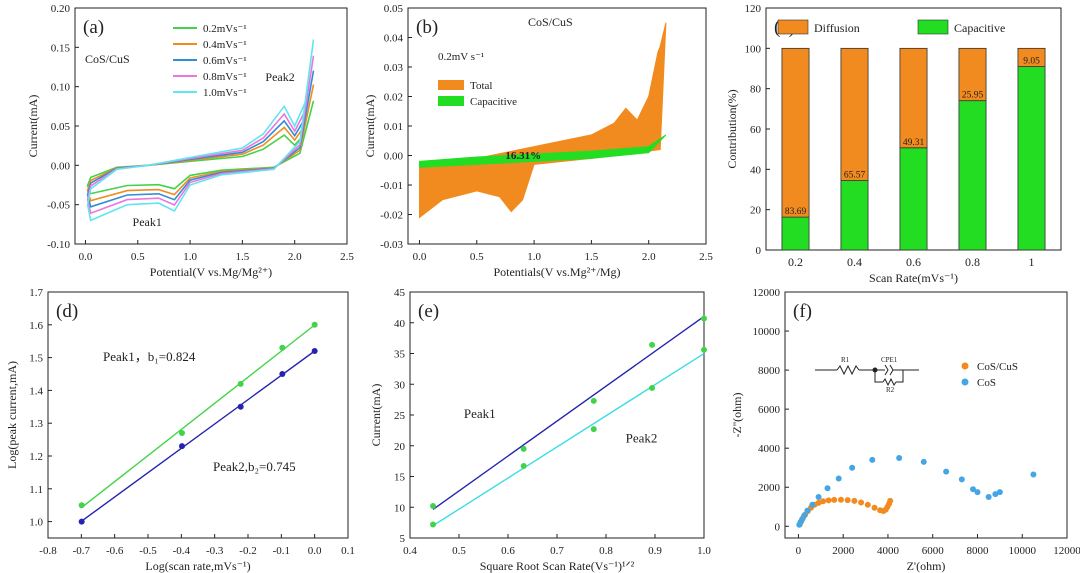 The image size is (1080, 573). Describe the element at coordinates (568, 439) in the screenshot. I see `fit-line` at that location.